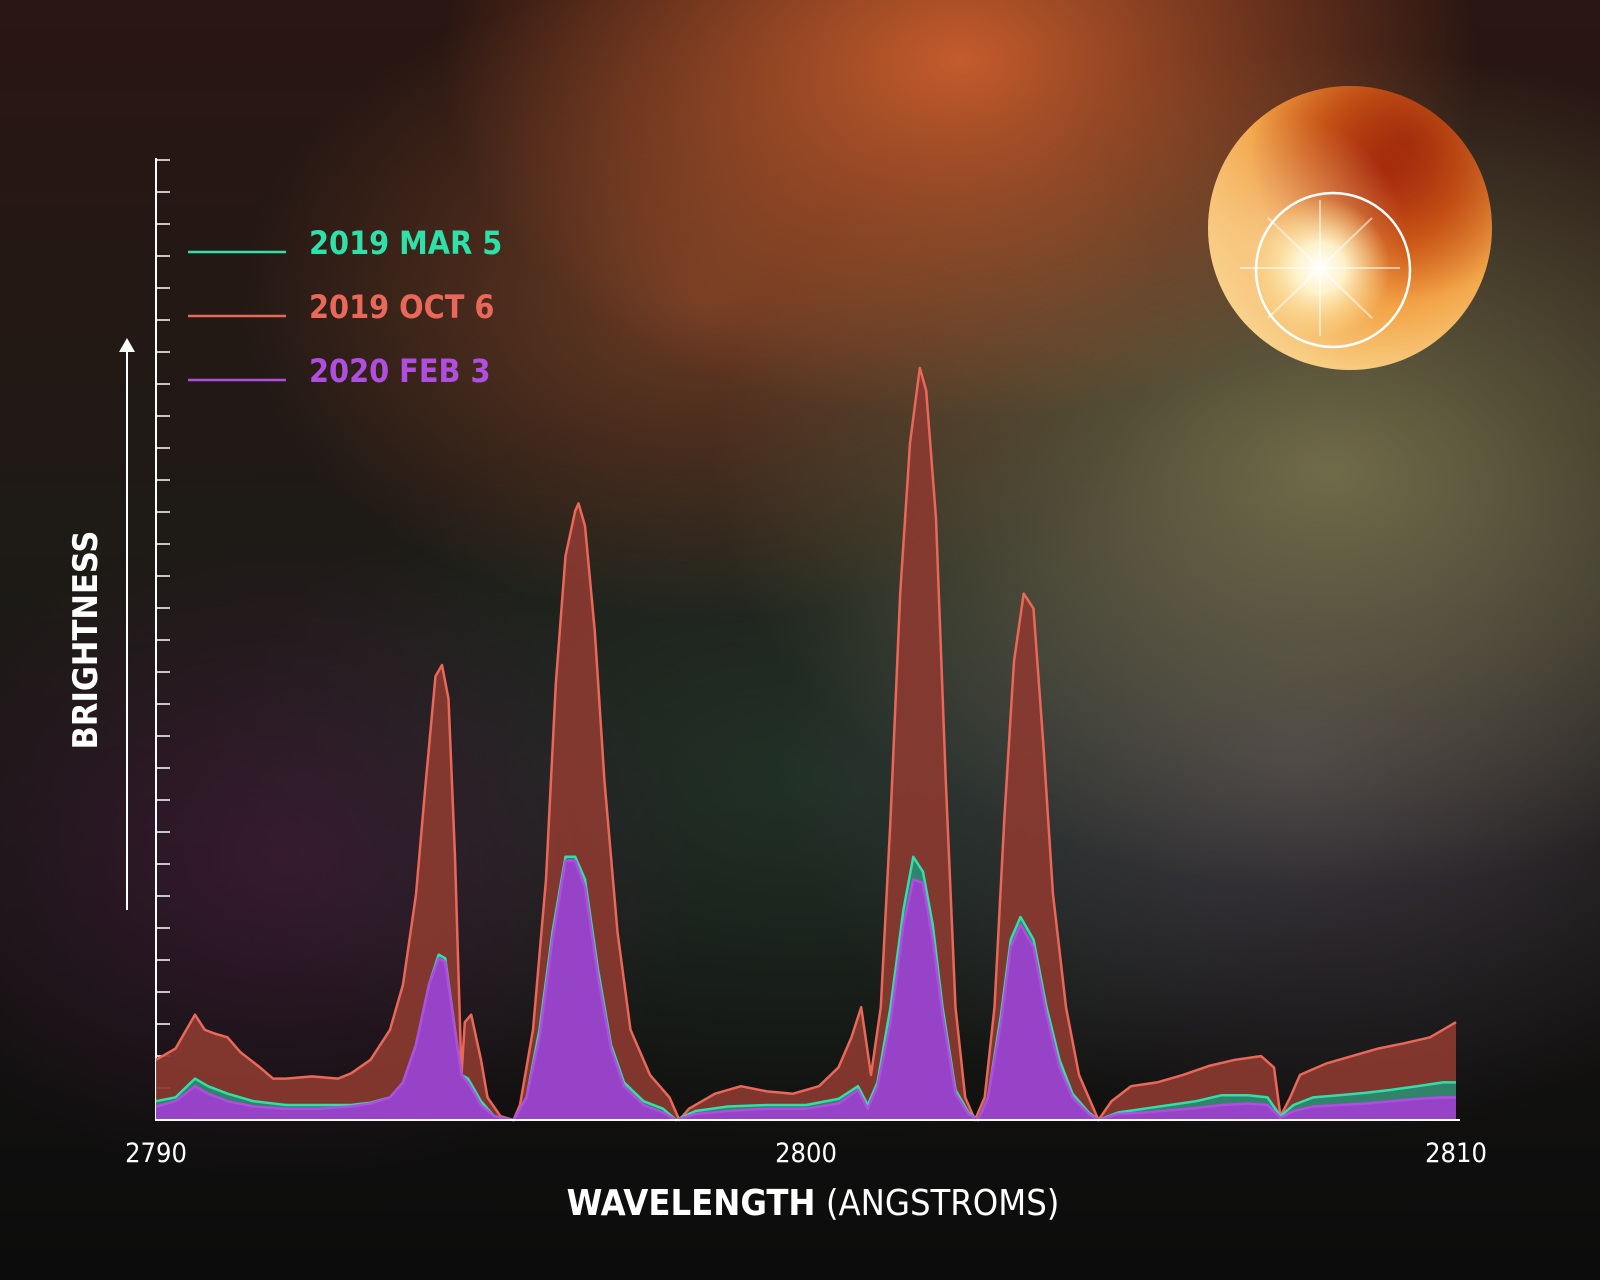 This screenshot has width=1600, height=1280. What do you see at coordinates (691, 1203) in the screenshot?
I see `x-axis-label-main: WAVELENGTH` at bounding box center [691, 1203].